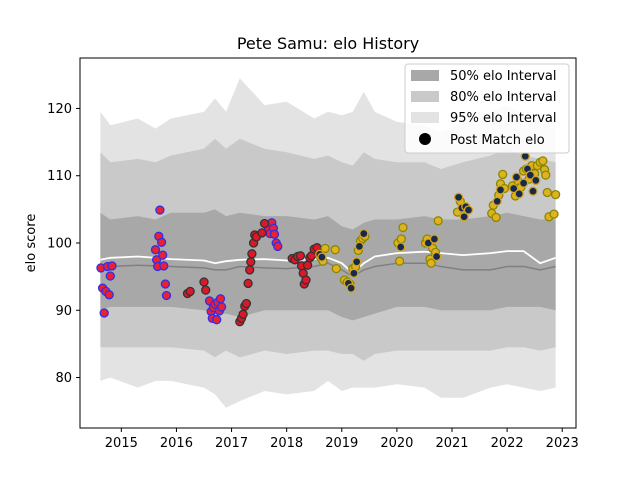 Image resolution: width=640 pixels, height=480 pixels. I want to click on x-tick-label-2021: 2021, so click(451, 443).